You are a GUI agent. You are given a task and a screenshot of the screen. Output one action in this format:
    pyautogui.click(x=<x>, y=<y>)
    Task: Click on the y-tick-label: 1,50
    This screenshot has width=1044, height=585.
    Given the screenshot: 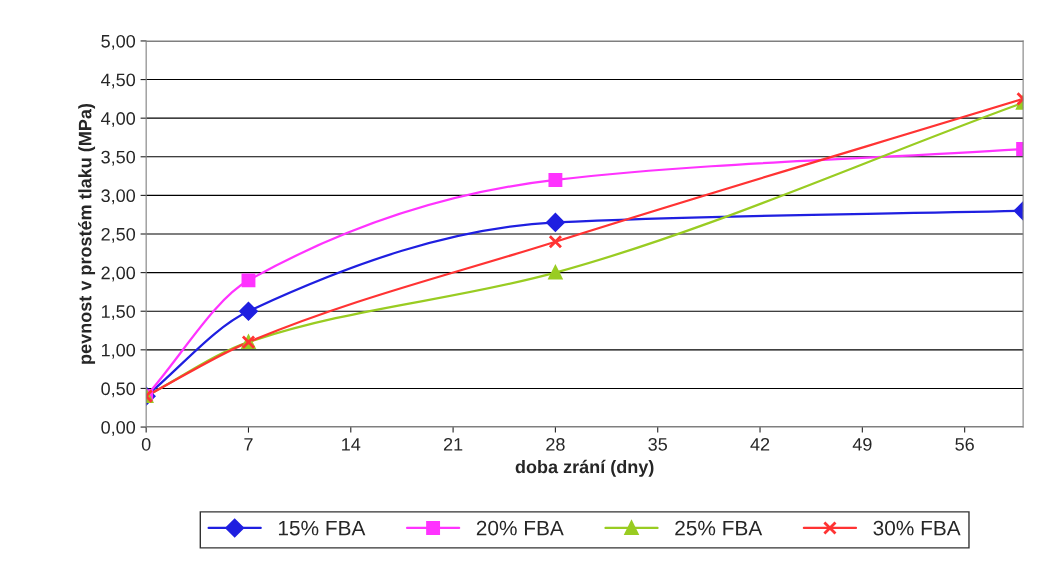 What is the action you would take?
    pyautogui.click(x=118, y=313)
    